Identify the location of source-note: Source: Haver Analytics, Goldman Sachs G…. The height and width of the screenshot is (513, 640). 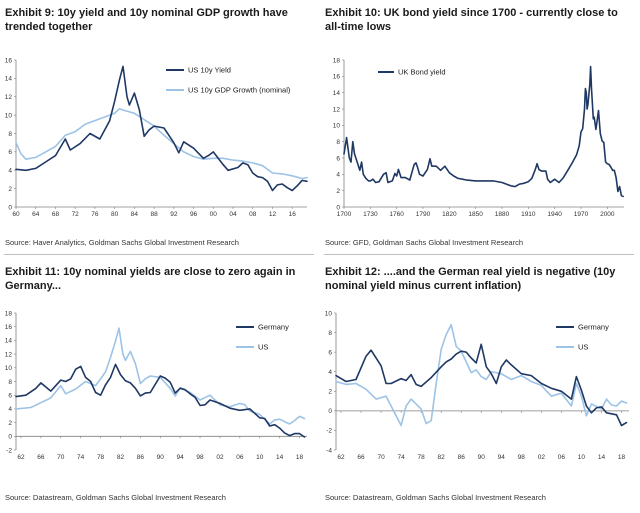
(122, 242).